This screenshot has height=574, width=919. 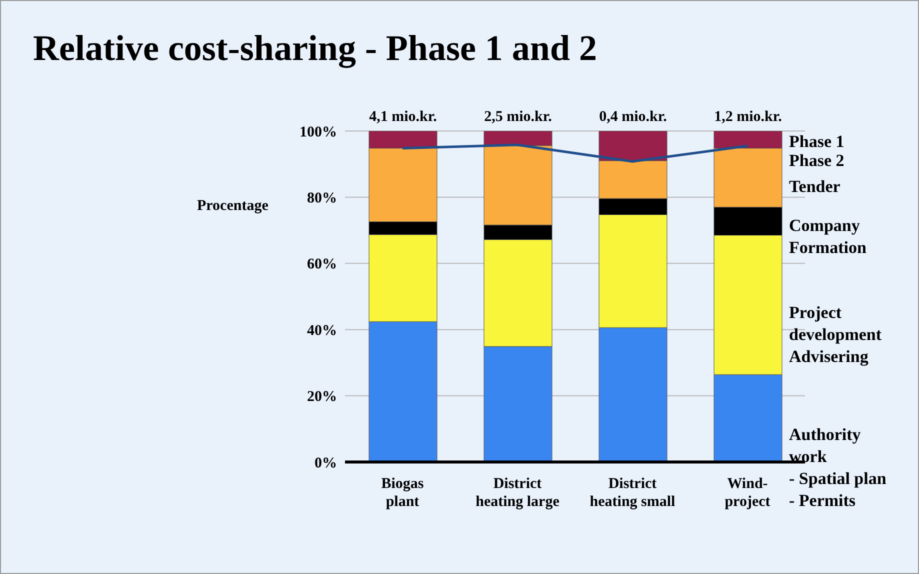 What do you see at coordinates (575, 153) in the screenshot?
I see `line-series` at bounding box center [575, 153].